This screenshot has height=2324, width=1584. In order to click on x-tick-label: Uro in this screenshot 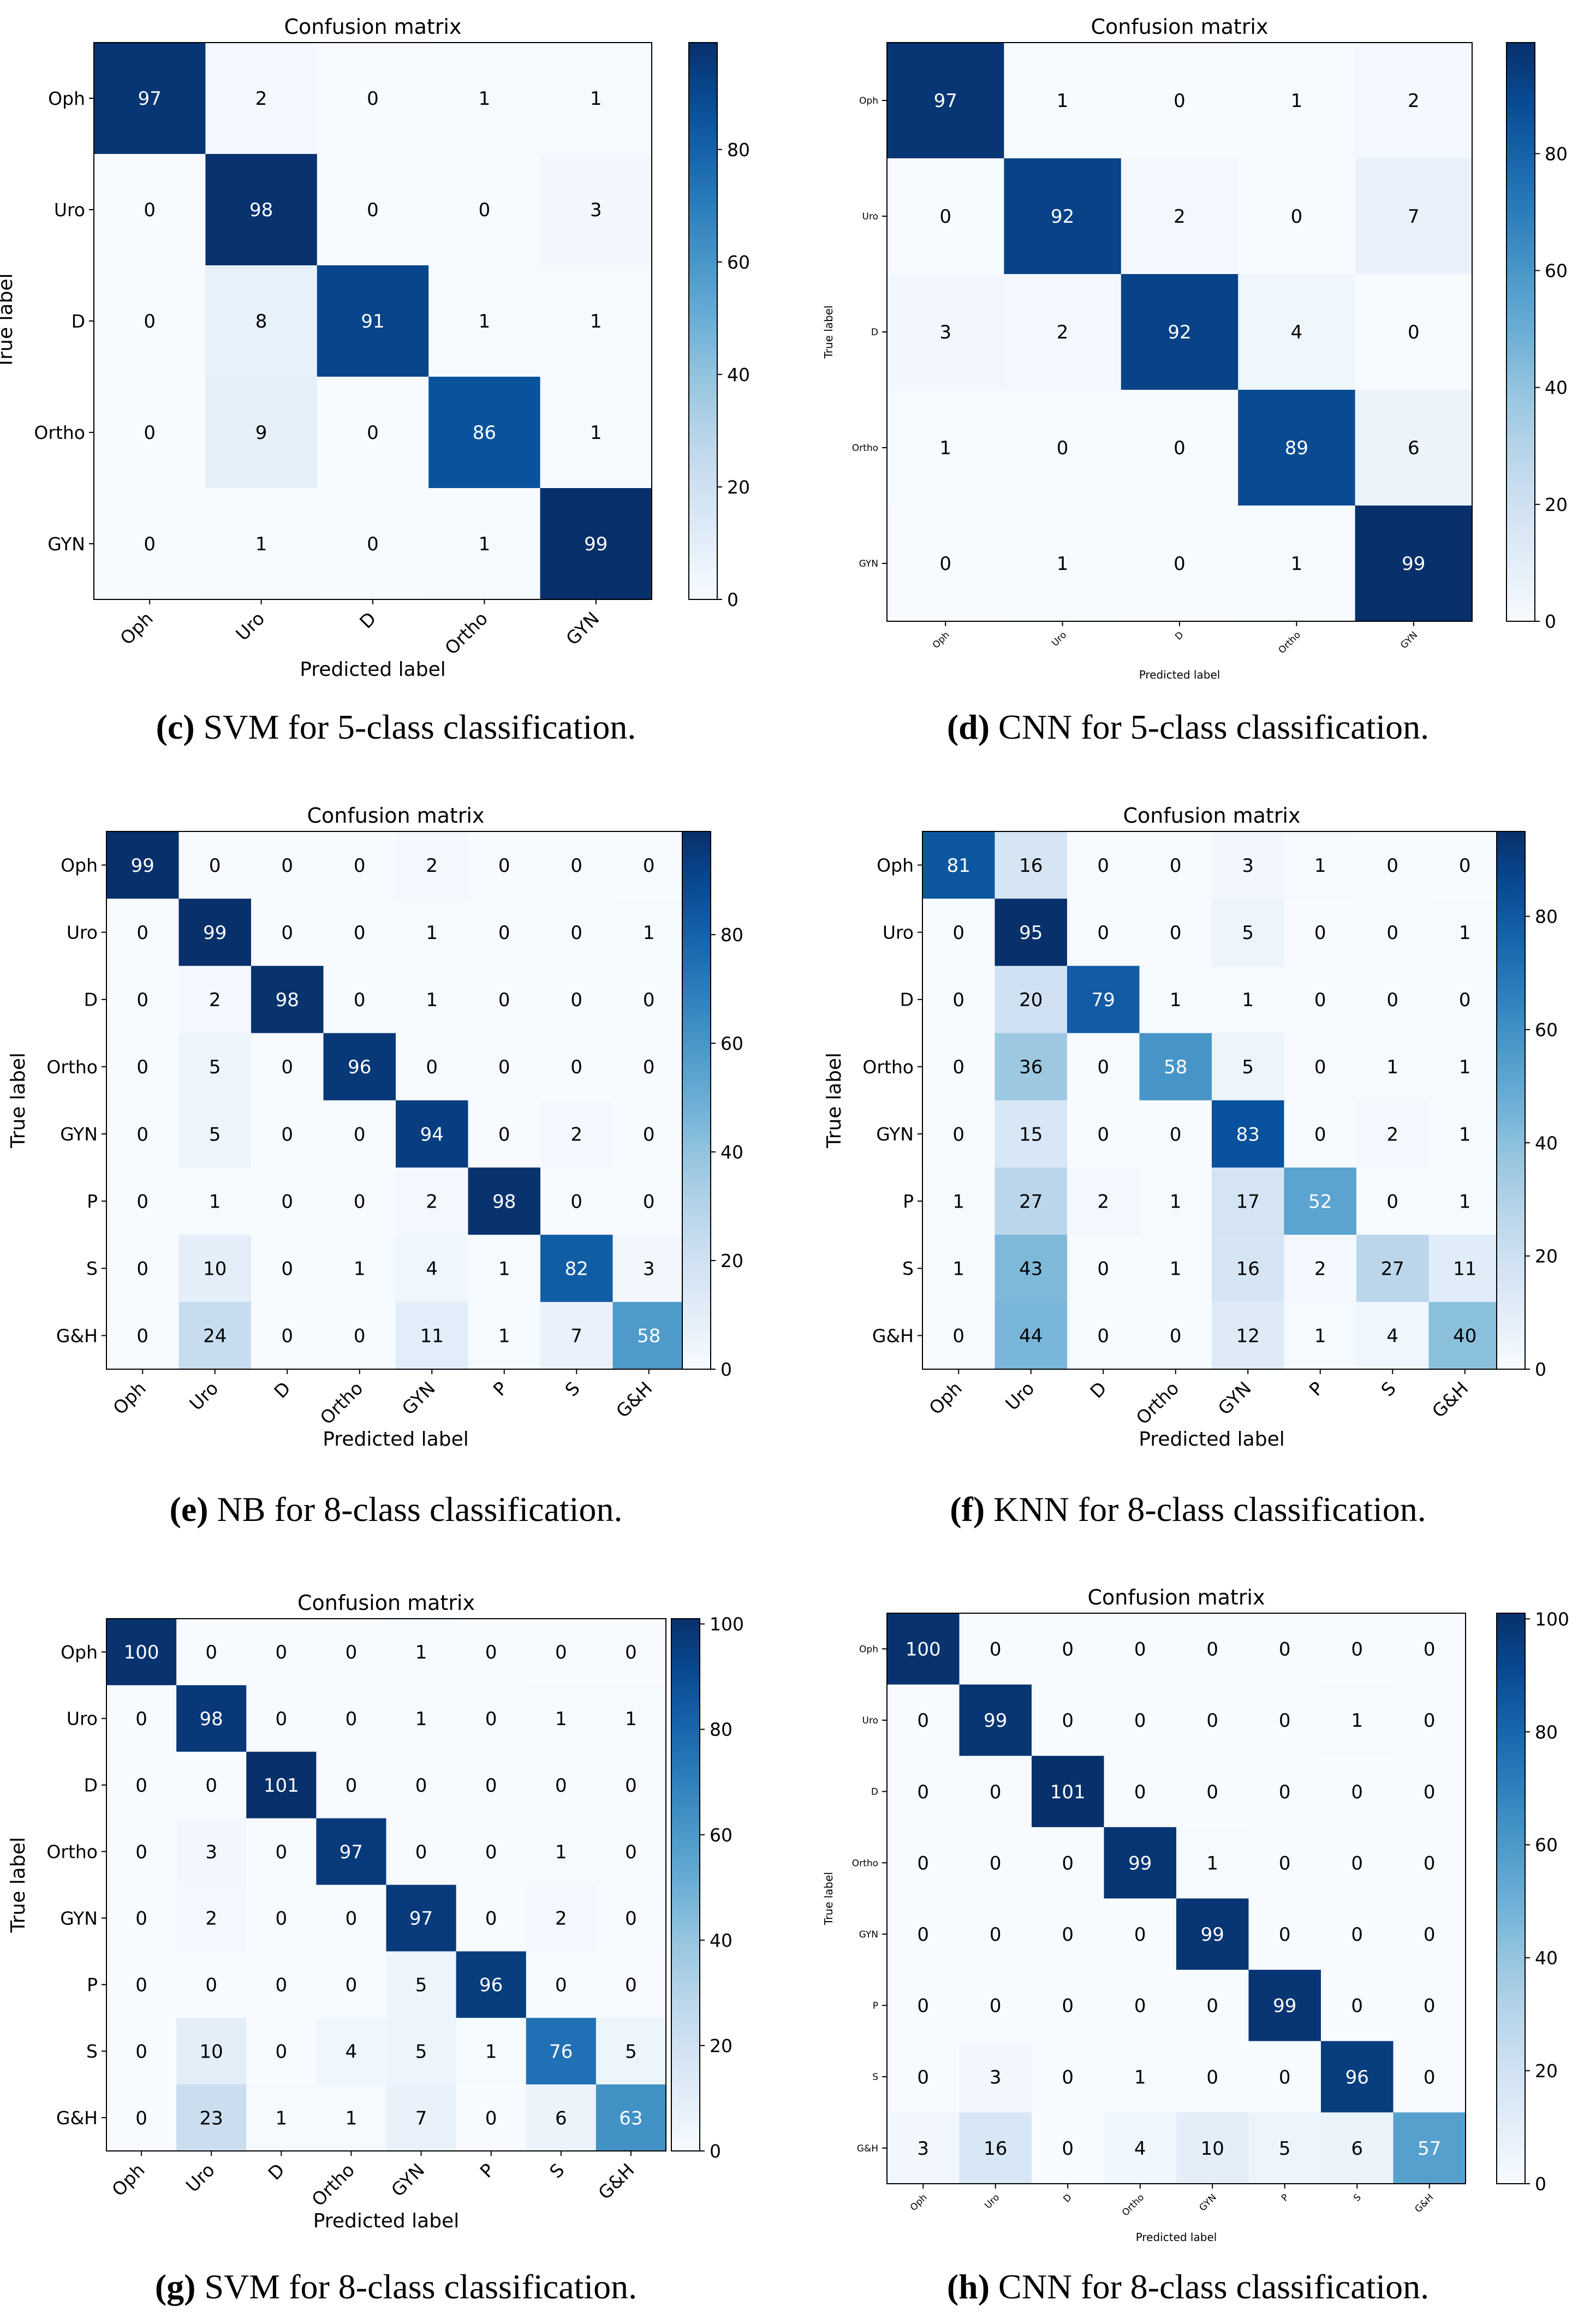, I will do `click(203, 1396)`.